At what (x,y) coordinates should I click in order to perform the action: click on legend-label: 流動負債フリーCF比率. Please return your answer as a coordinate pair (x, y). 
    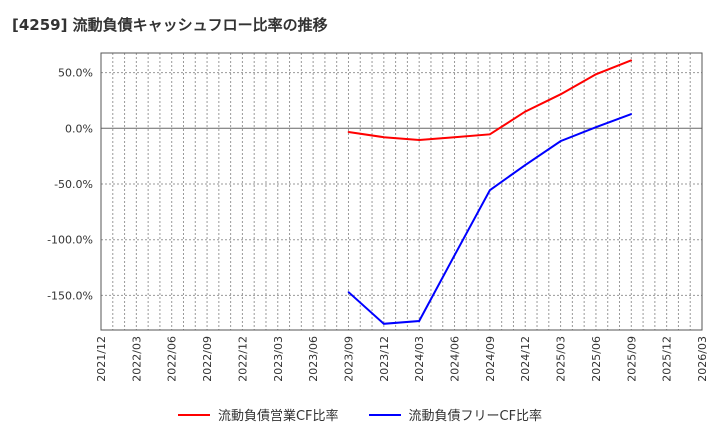
    Looking at the image, I should click on (475, 416).